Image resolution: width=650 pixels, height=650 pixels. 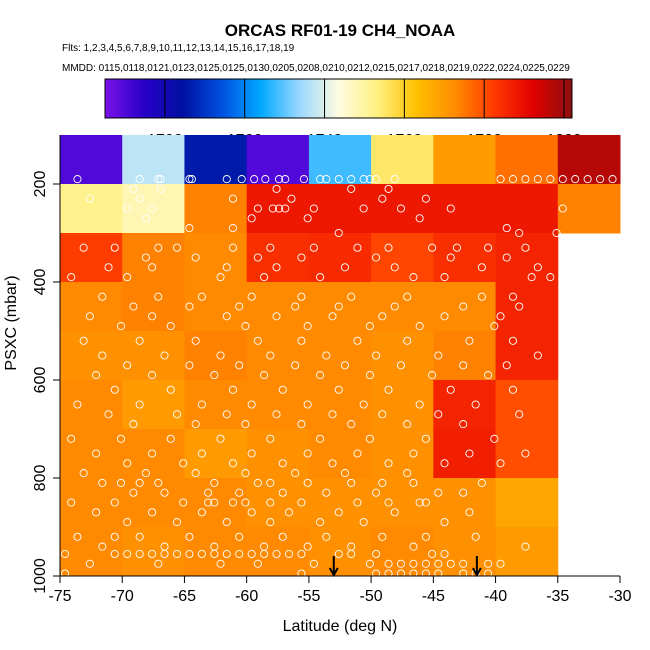 What do you see at coordinates (477, 572) in the screenshot?
I see `arrow-head` at bounding box center [477, 572].